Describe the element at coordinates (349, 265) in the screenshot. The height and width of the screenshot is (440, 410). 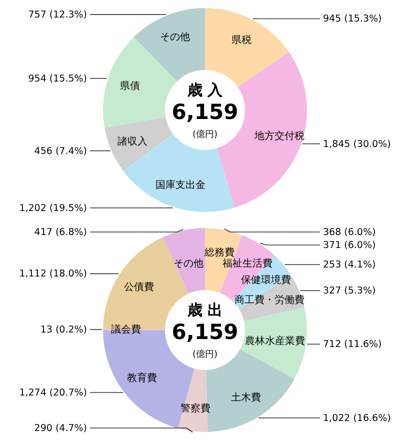
I see `data-label: 253 (4.1%)` at that location.